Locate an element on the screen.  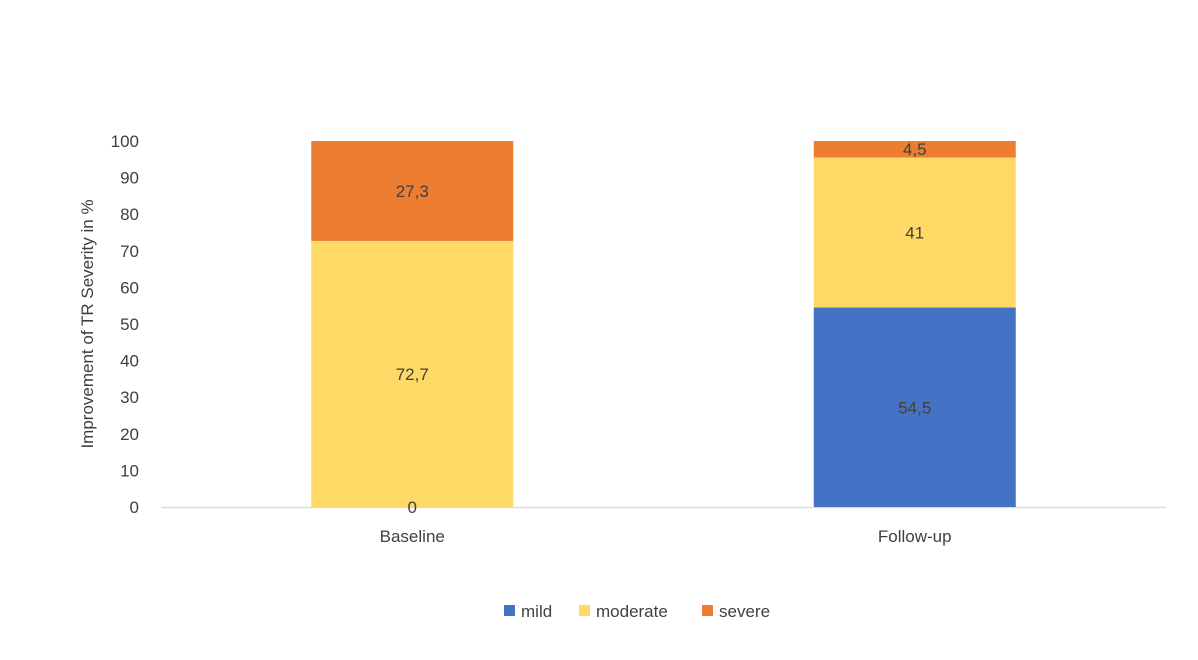
data-label-severe-follow-up: 4,5 is located at coordinates (915, 149).